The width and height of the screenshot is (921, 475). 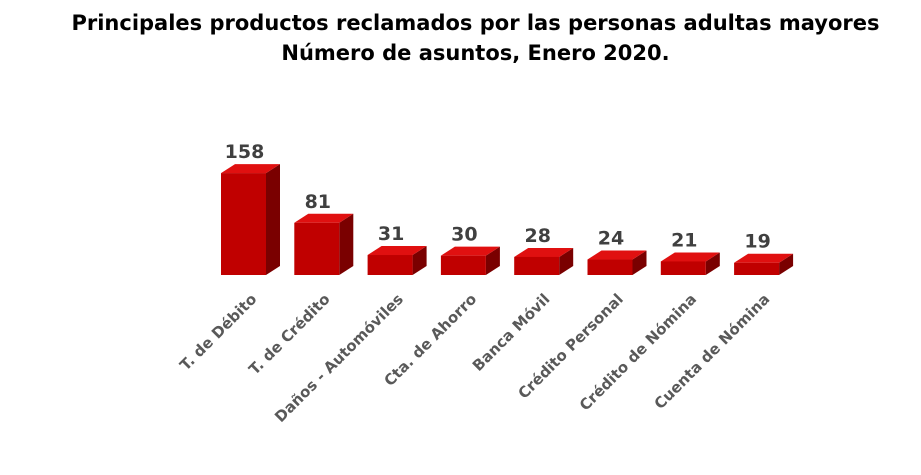 What do you see at coordinates (611, 239) in the screenshot?
I see `value-label: 24` at bounding box center [611, 239].